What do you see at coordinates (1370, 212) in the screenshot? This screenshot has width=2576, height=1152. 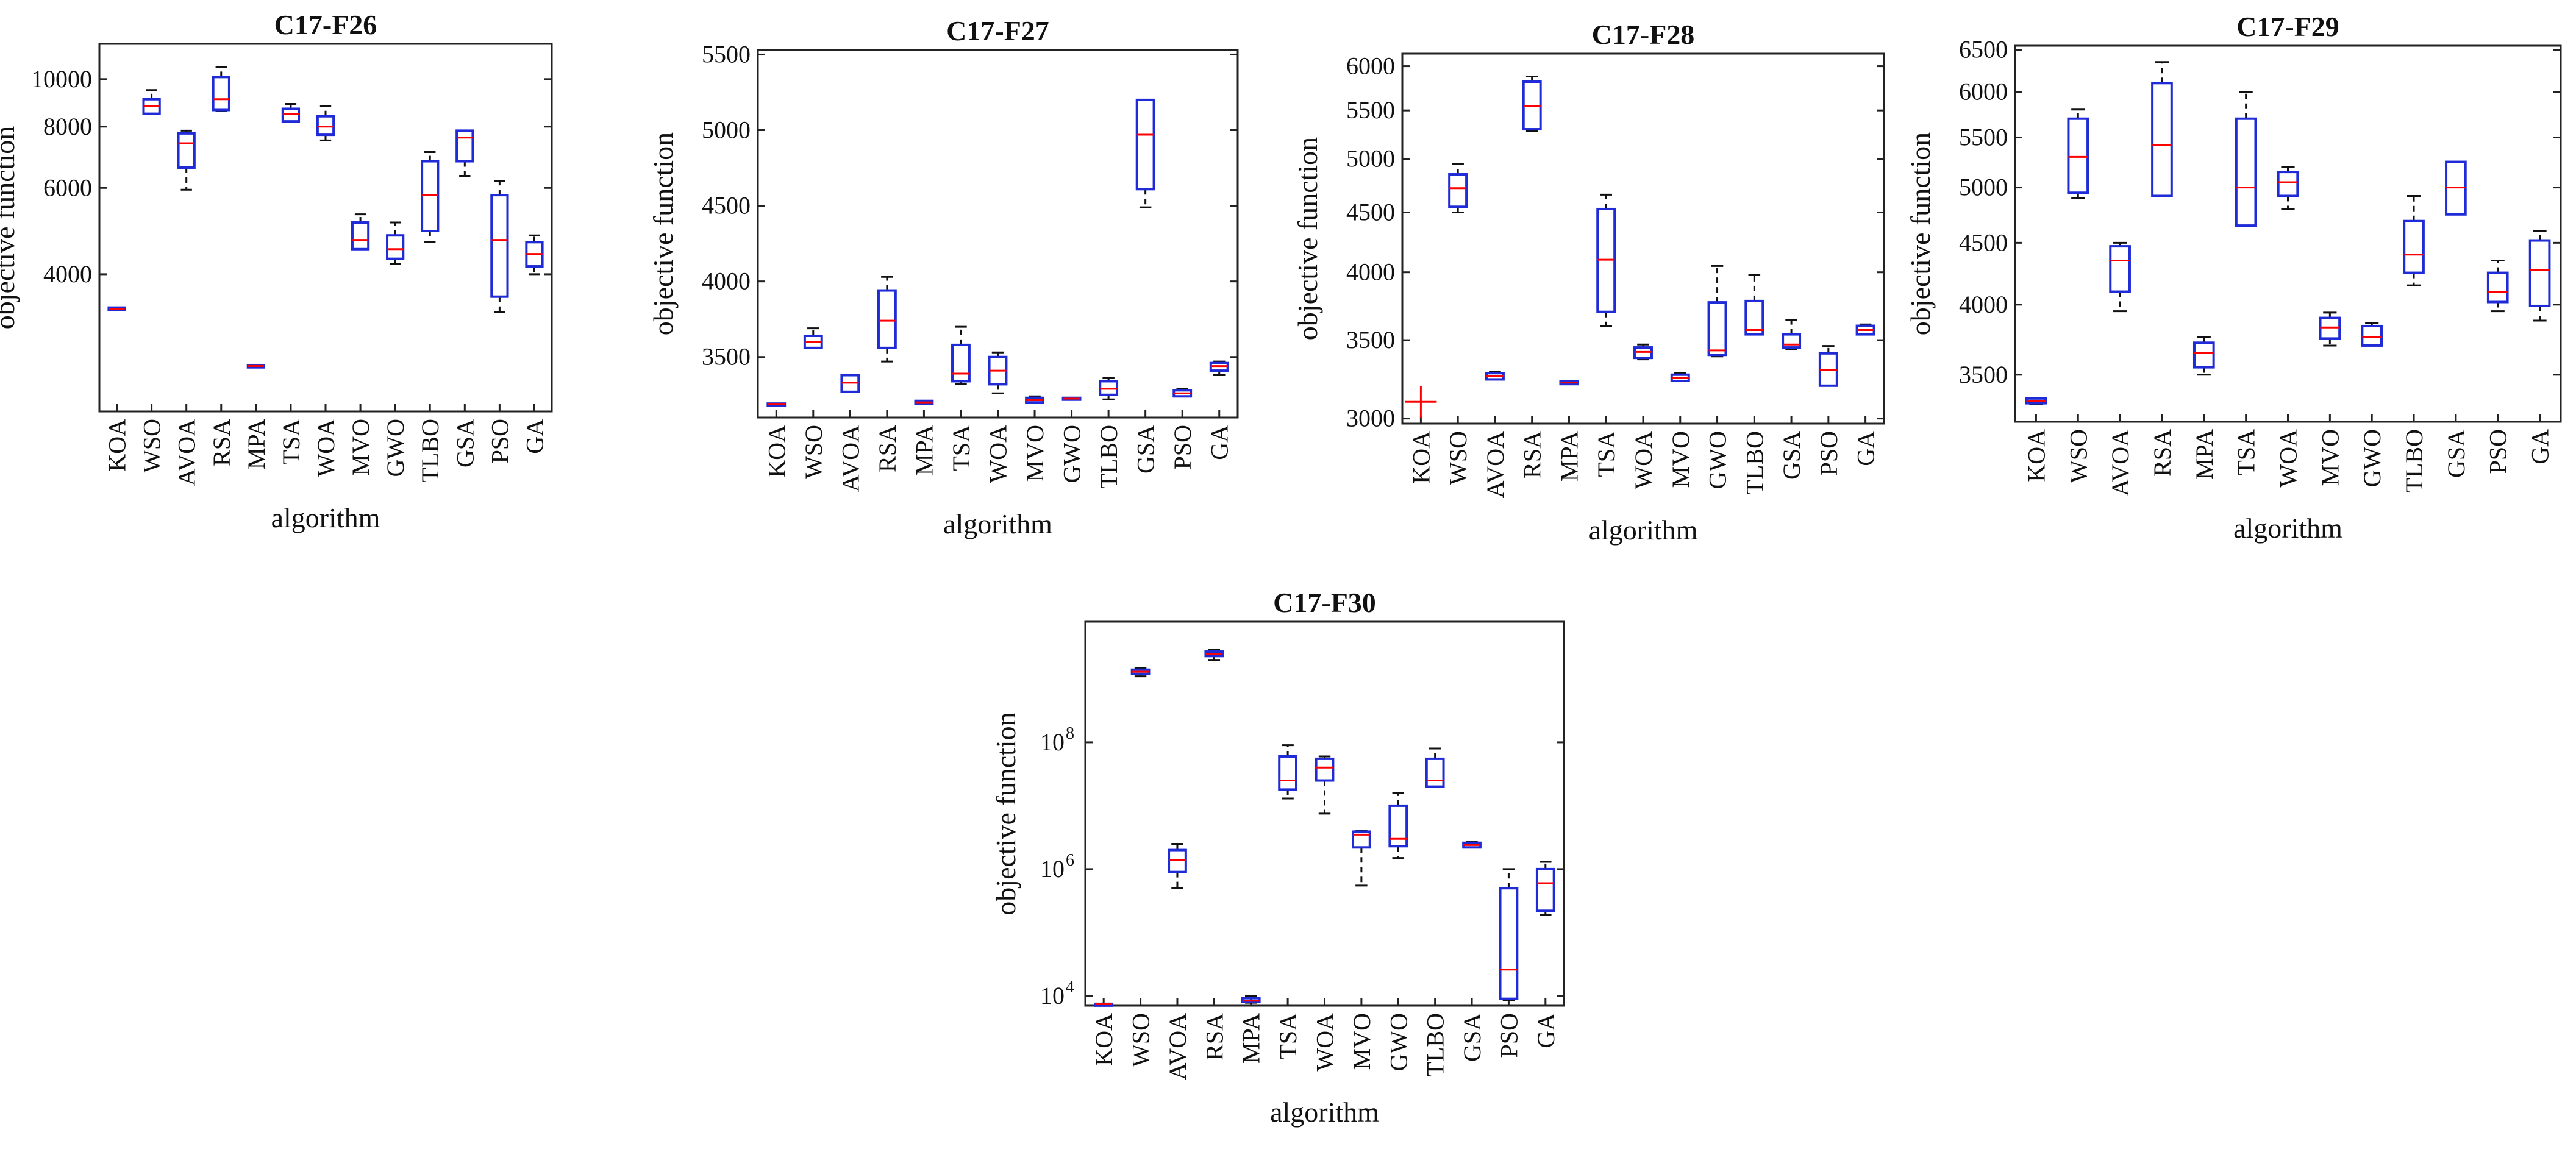 I see `y-tick-label: 4500` at bounding box center [1370, 212].